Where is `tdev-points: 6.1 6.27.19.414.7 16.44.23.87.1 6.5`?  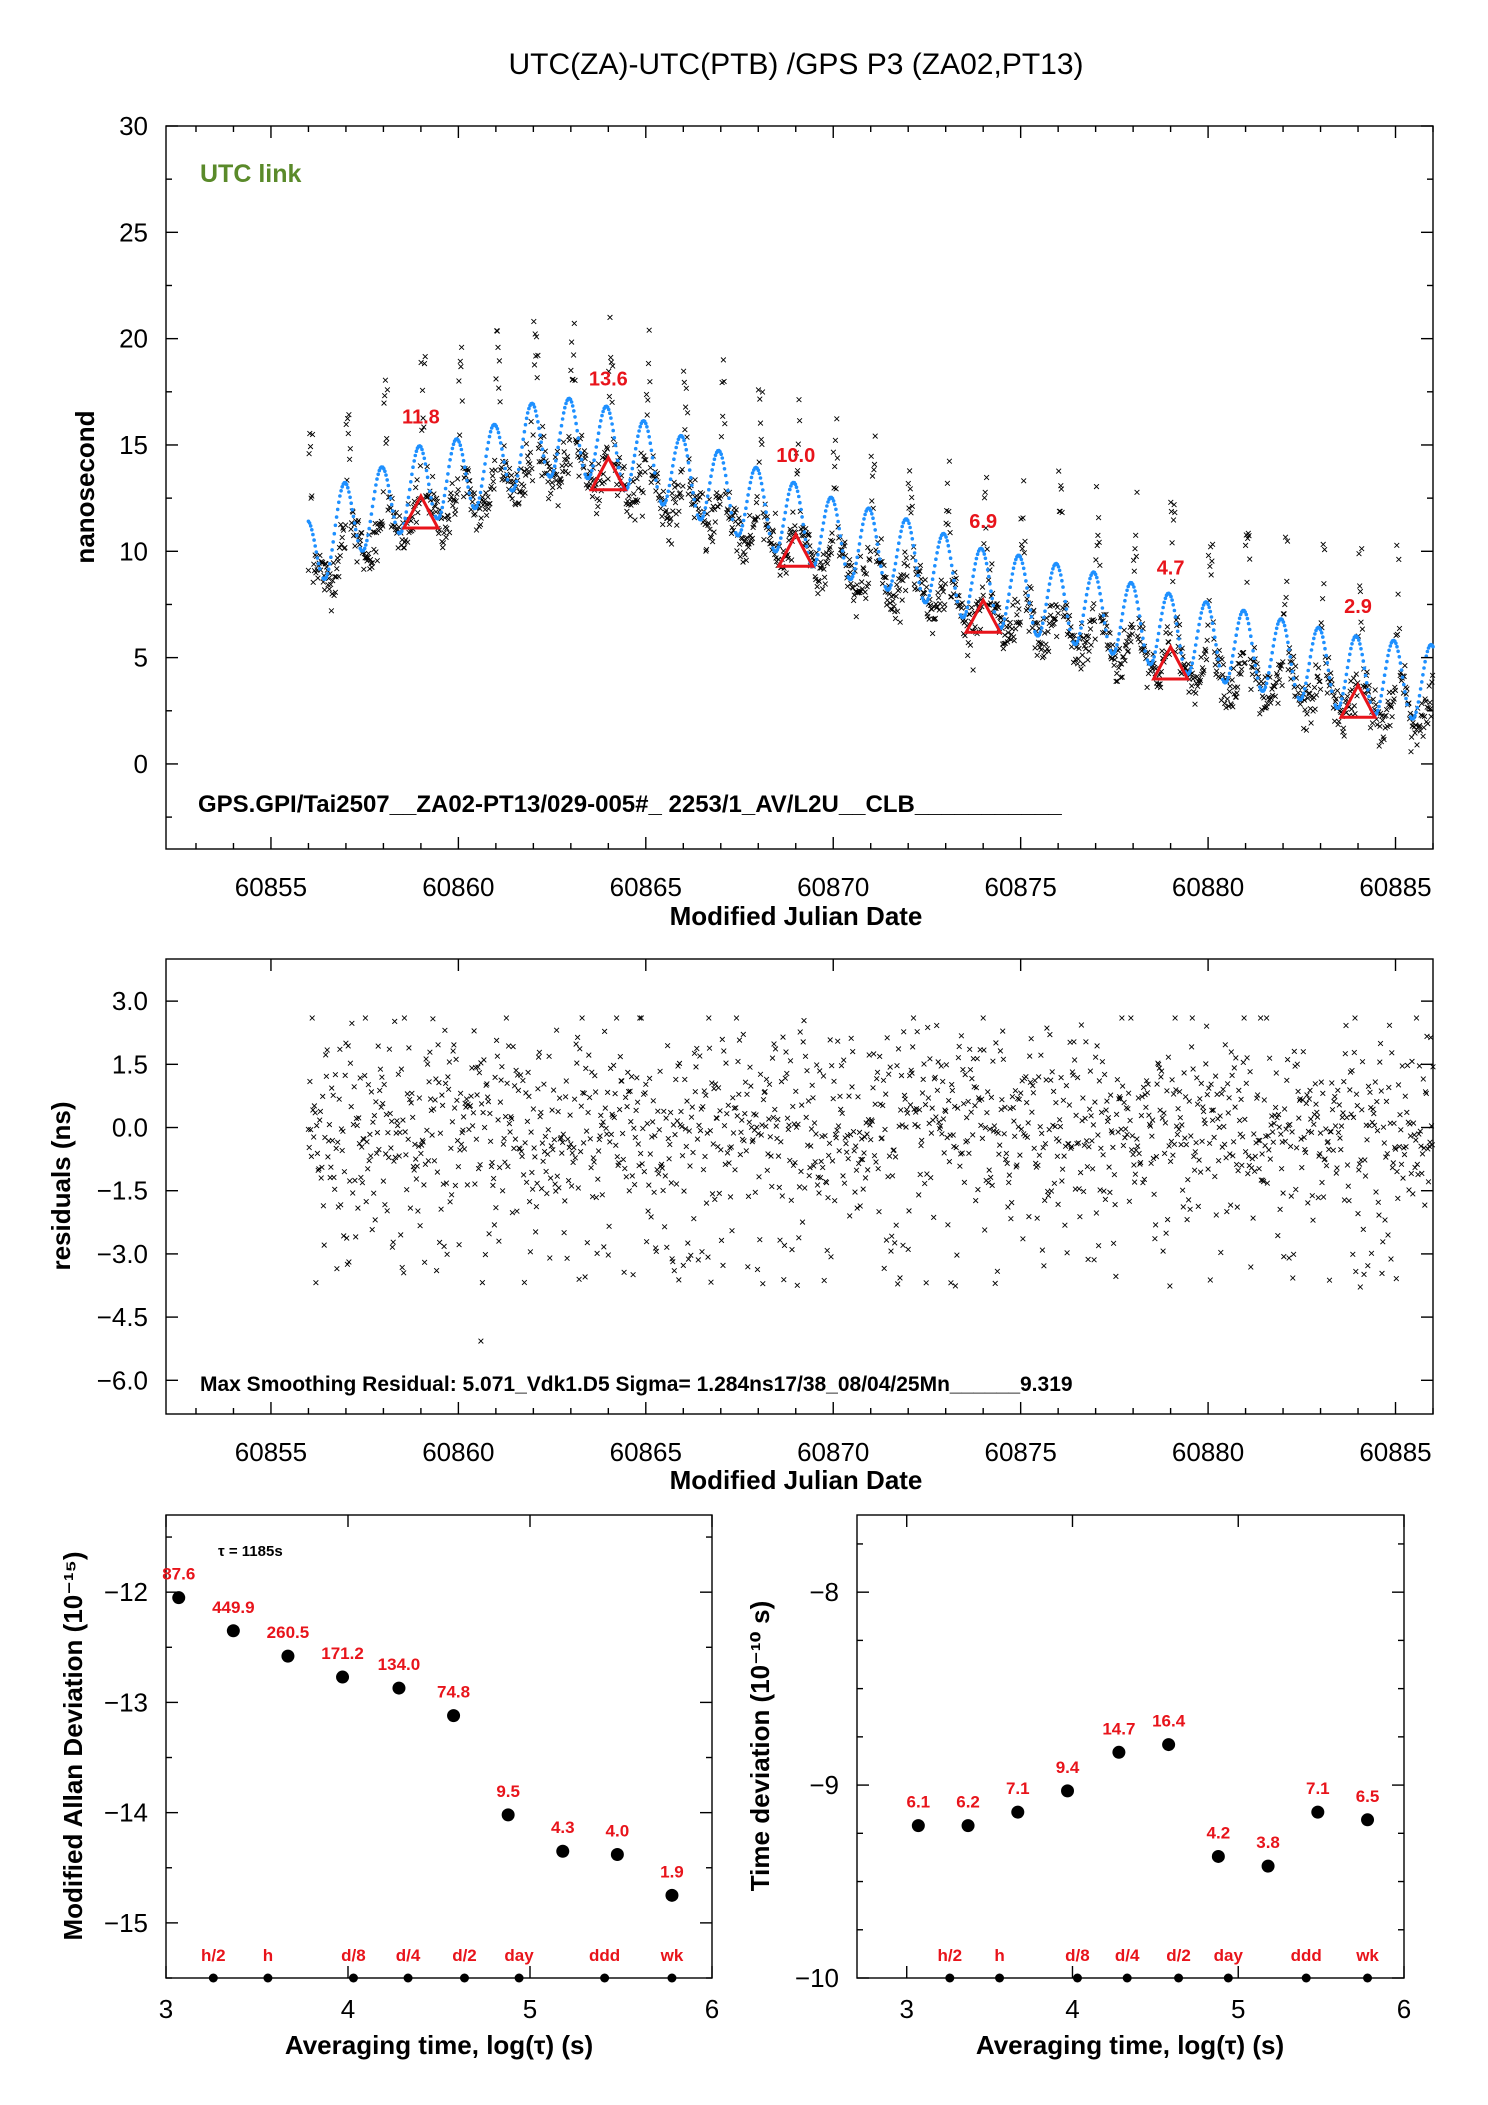
tdev-points: 6.1 6.27.19.414.7 16.44.23.87.1 6.5 is located at coordinates (1143, 1792).